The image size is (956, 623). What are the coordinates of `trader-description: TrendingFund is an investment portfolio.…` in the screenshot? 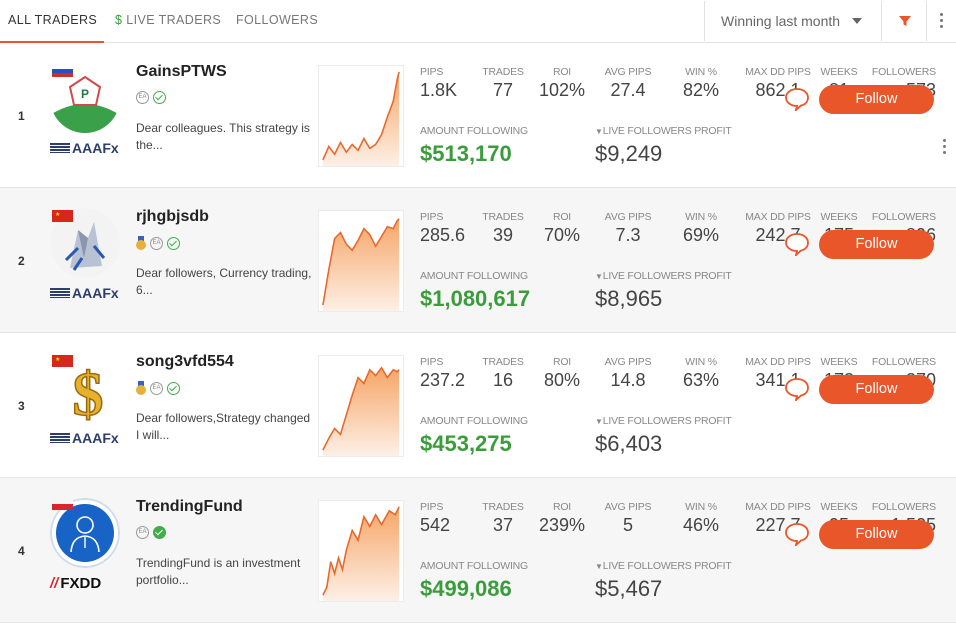 It's located at (218, 571).